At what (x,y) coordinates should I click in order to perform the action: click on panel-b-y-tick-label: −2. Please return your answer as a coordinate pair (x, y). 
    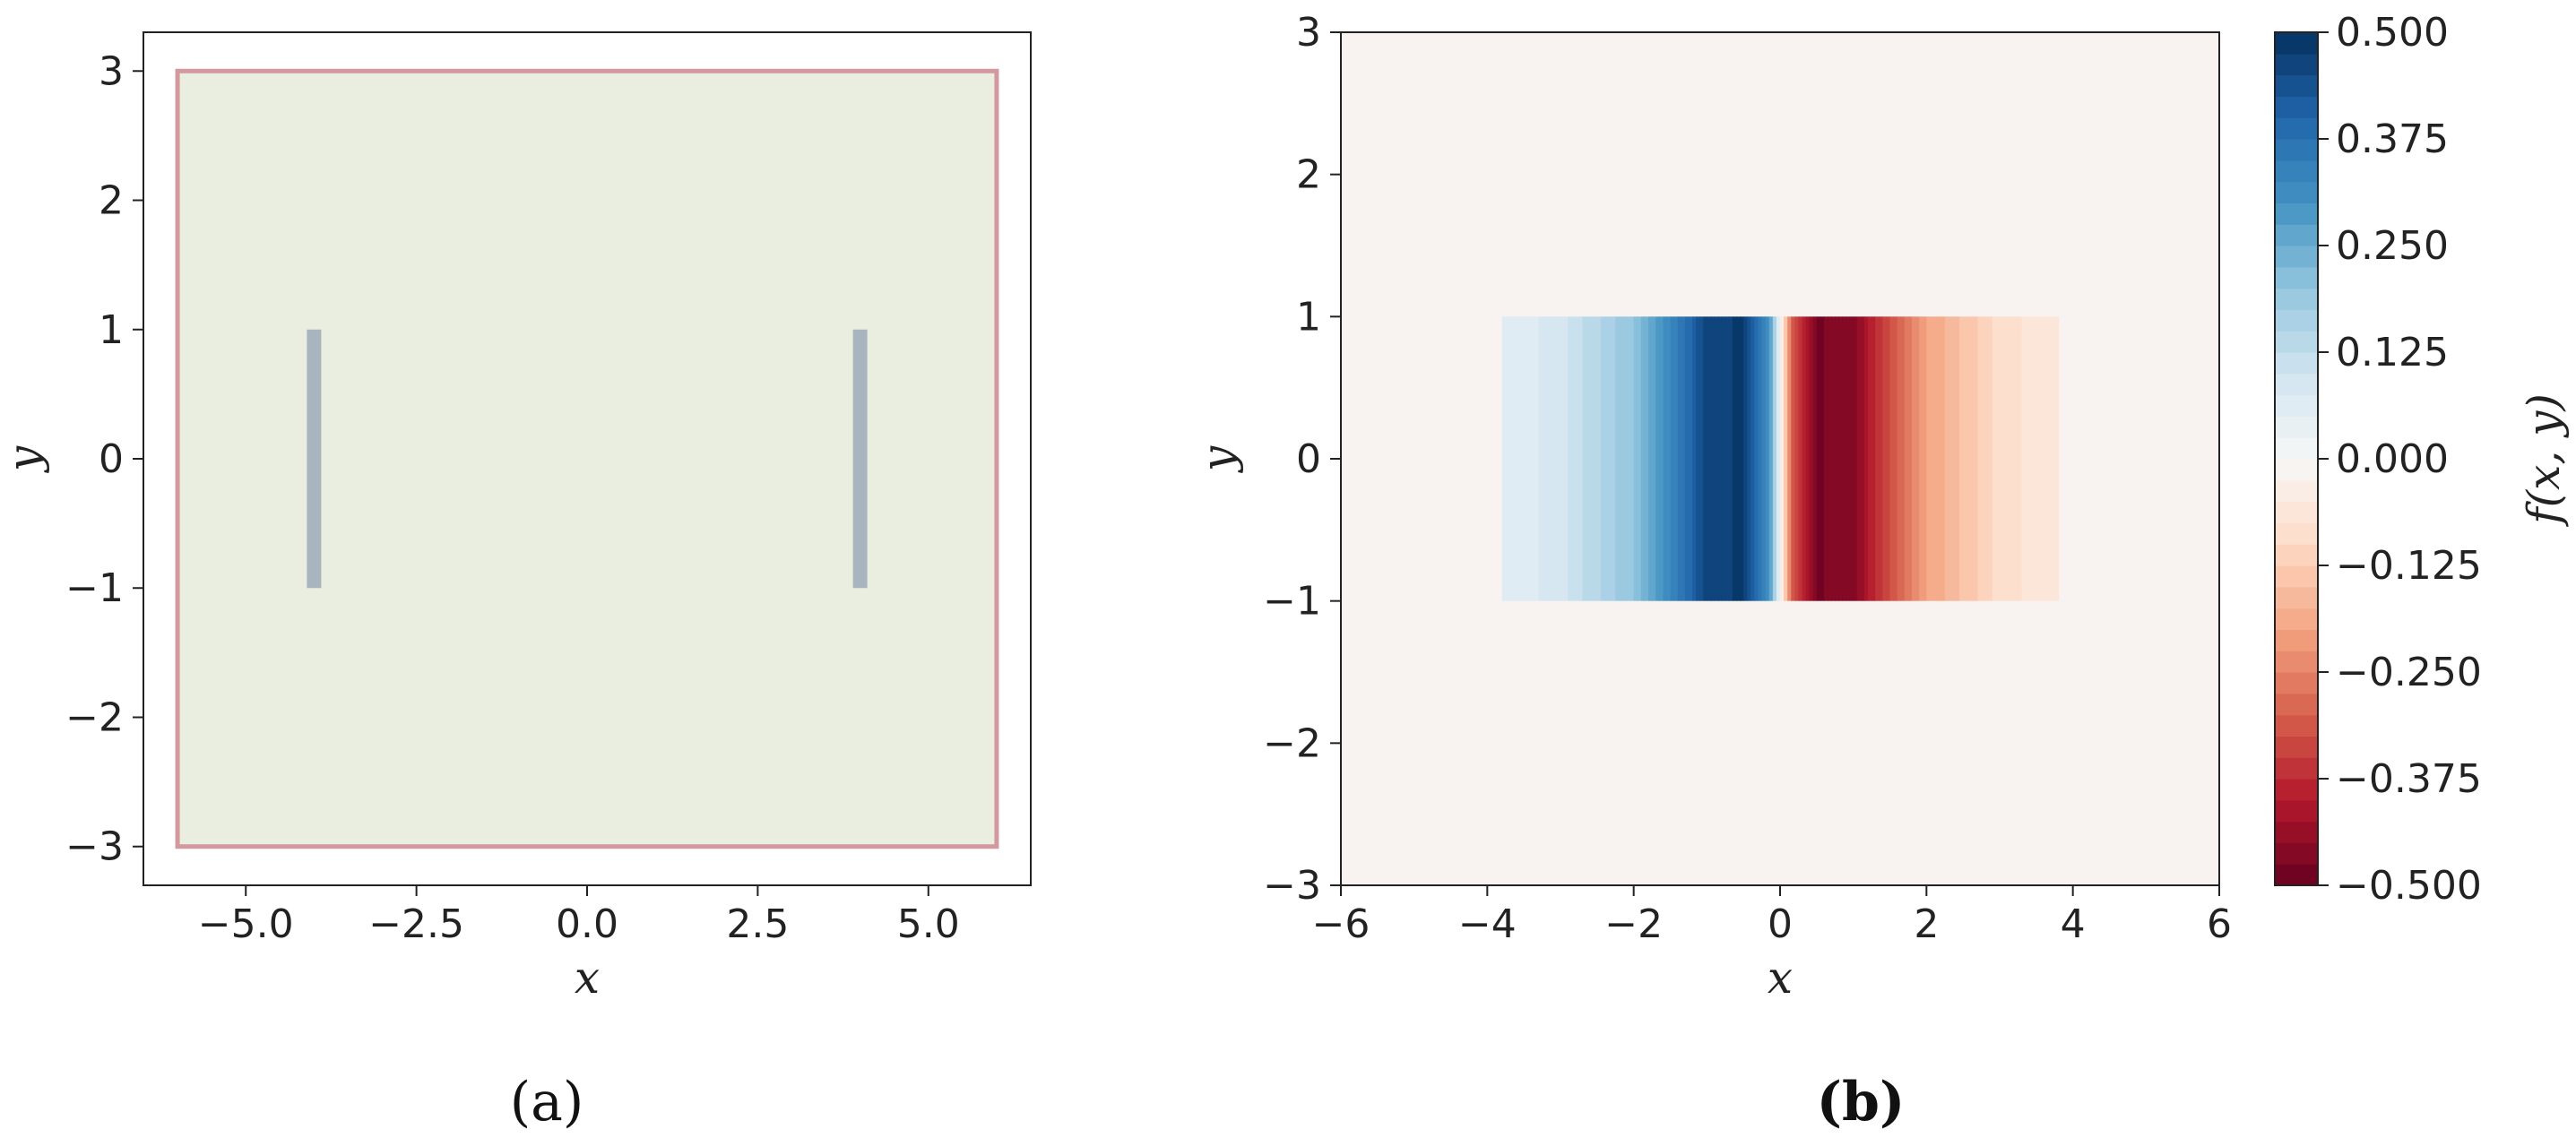
    Looking at the image, I should click on (1292, 743).